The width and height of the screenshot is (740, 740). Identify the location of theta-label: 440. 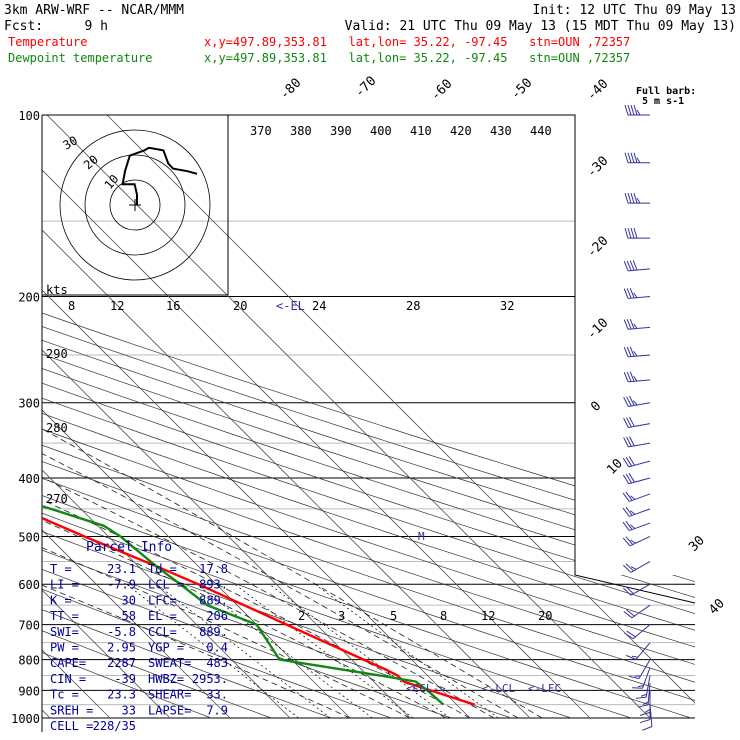
(541, 131).